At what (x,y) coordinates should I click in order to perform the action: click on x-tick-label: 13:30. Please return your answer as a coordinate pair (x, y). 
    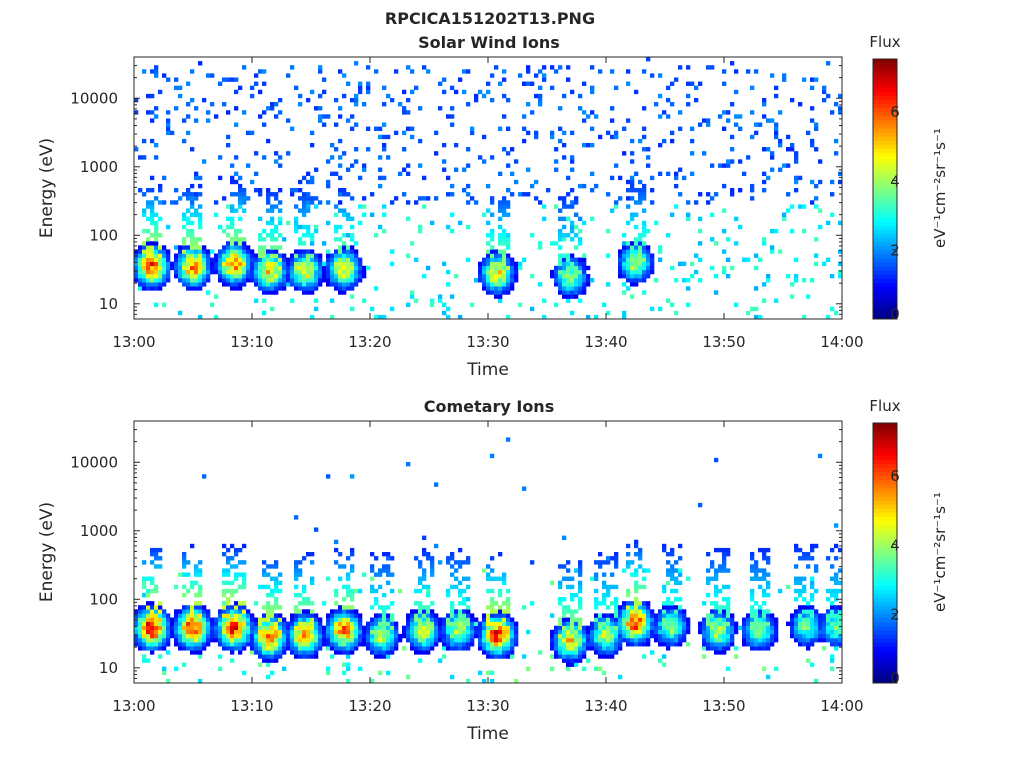
    Looking at the image, I should click on (487, 342).